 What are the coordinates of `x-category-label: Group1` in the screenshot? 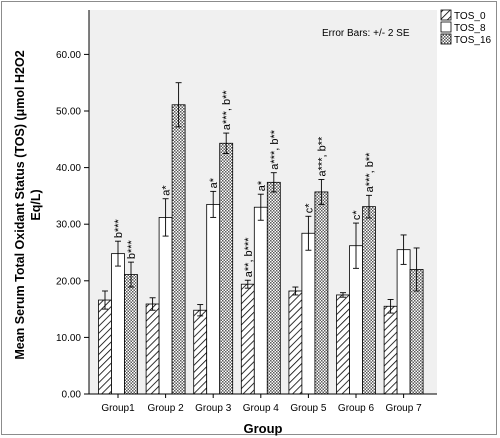 It's located at (118, 408).